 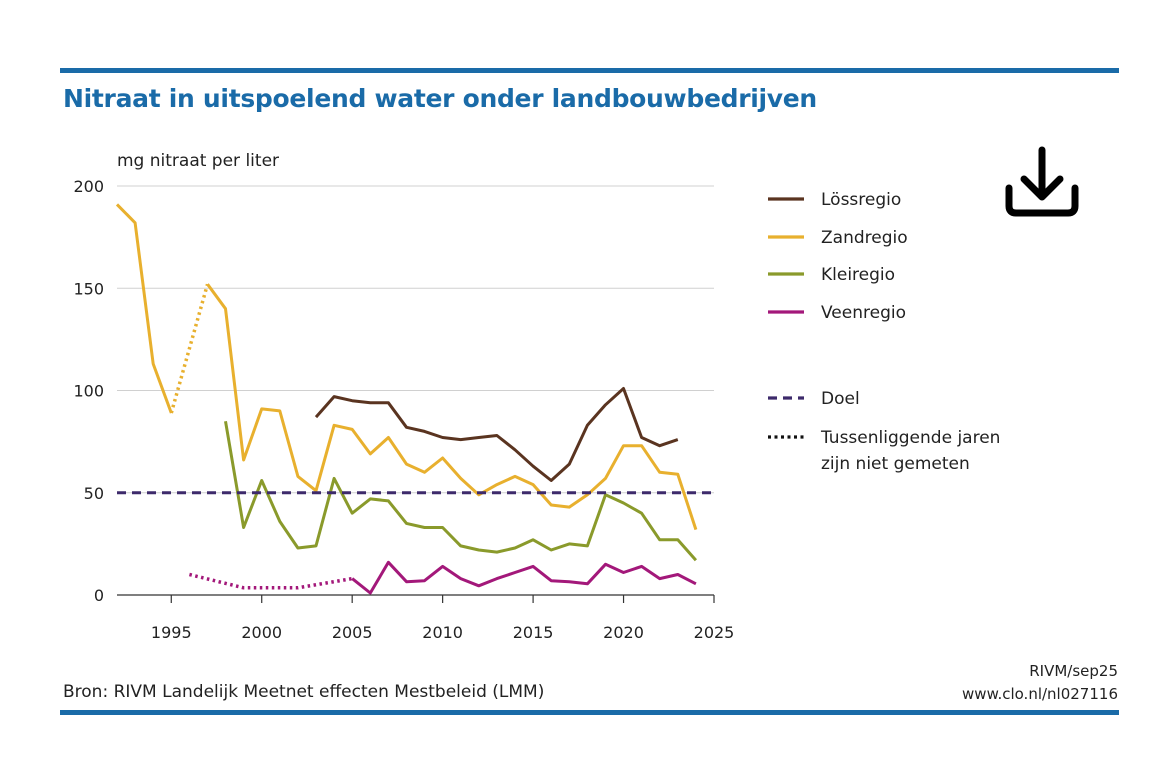 I want to click on x-tick-label: 2000, so click(x=261, y=632).